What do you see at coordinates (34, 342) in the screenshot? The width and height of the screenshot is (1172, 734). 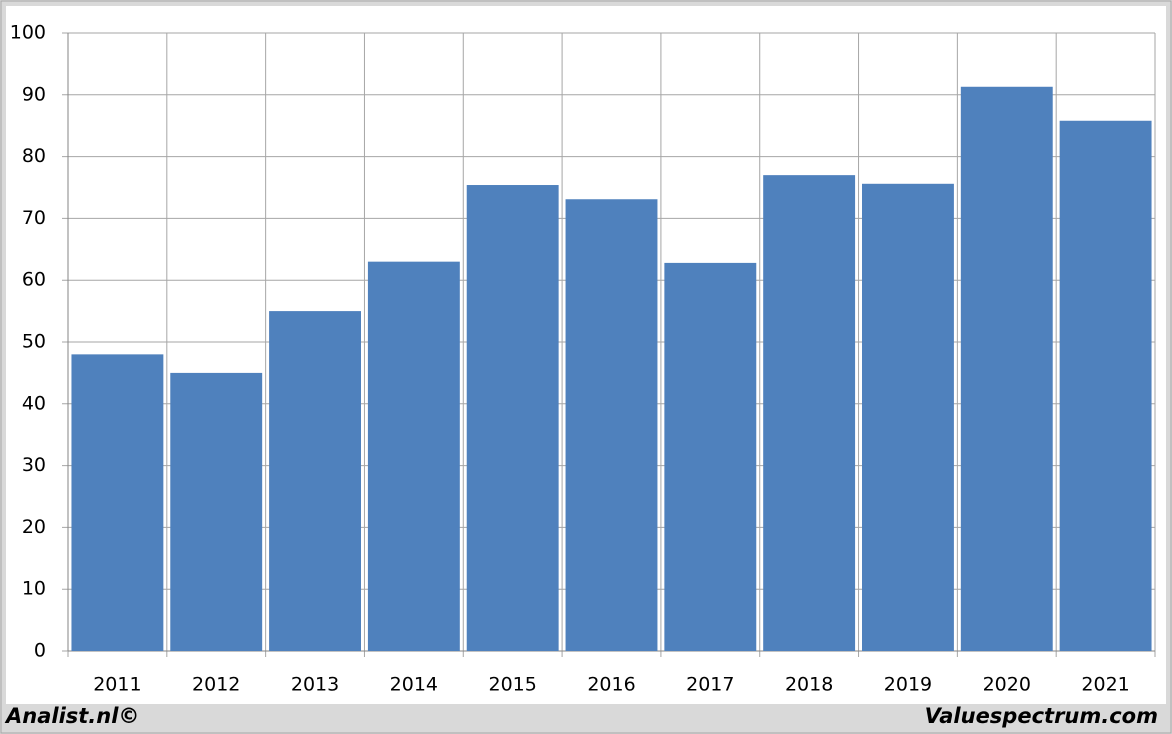 I see `y-tick-label: 50` at bounding box center [34, 342].